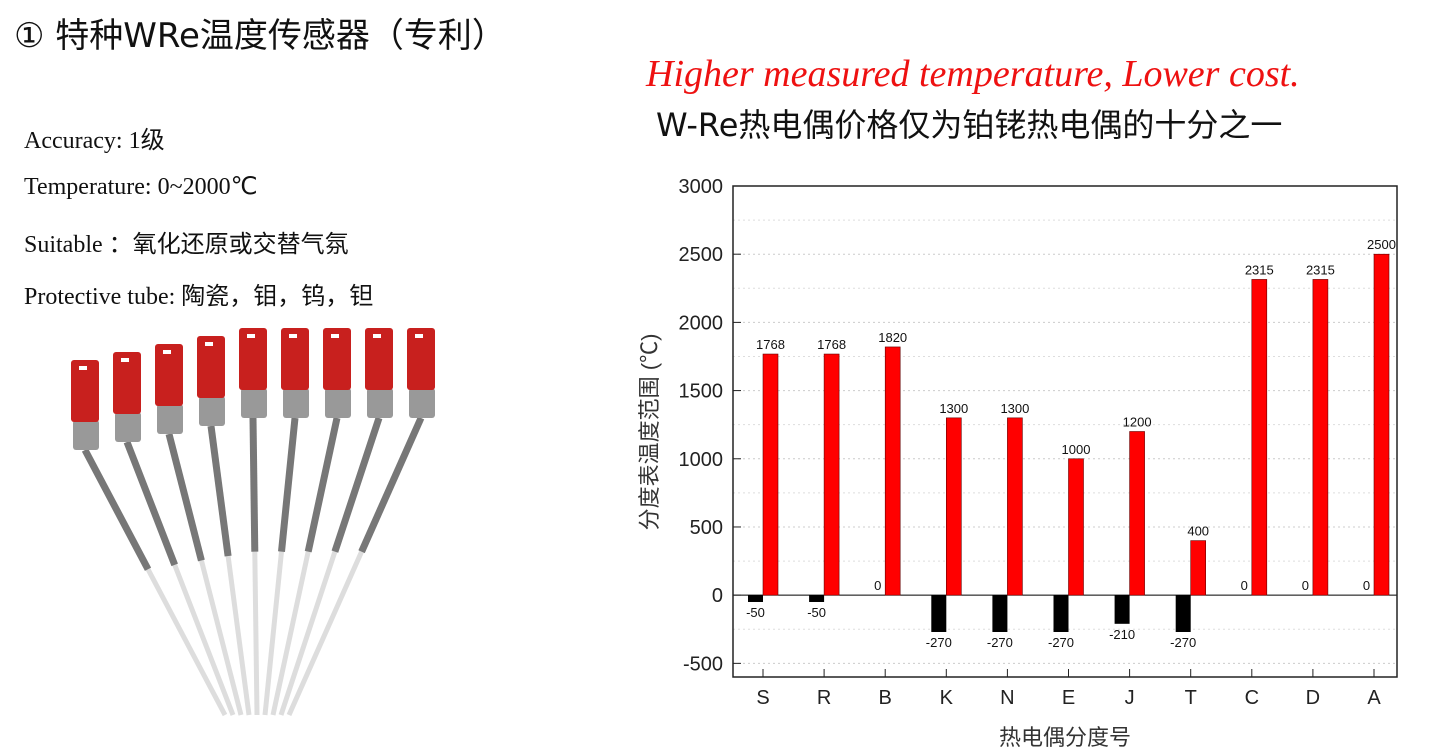 The width and height of the screenshot is (1449, 751). Describe the element at coordinates (717, 596) in the screenshot. I see `y-tick-label: 0` at that location.